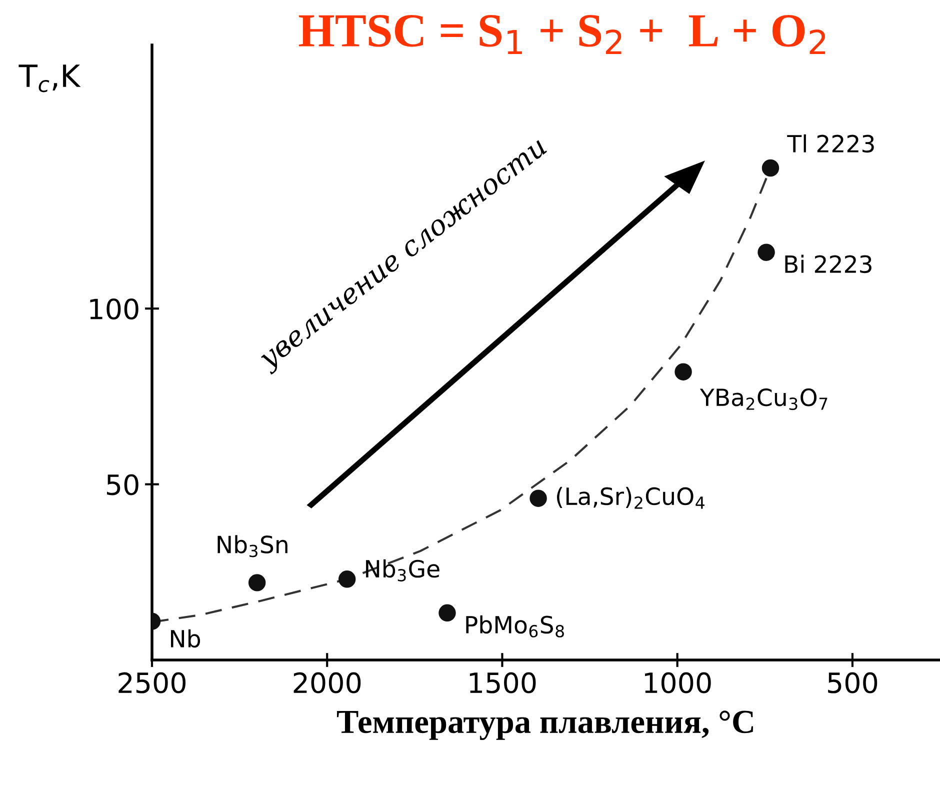 This screenshot has width=940, height=785. Describe the element at coordinates (515, 626) in the screenshot. I see `annotation: PbMo$_{6}$S$_{8}$` at that location.